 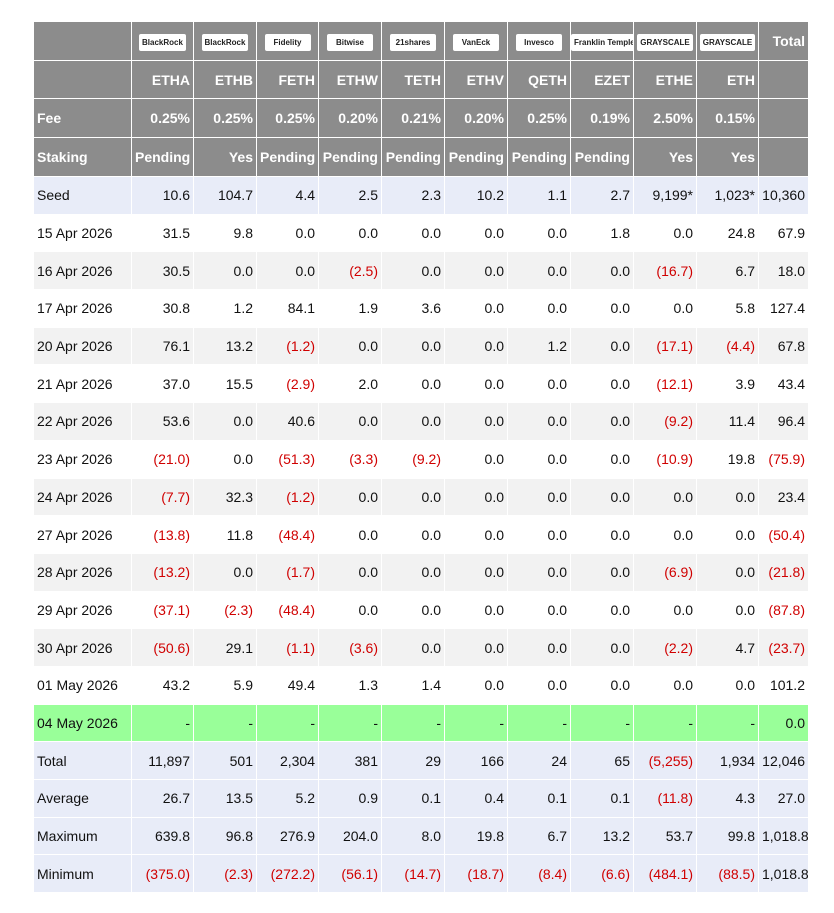 I want to click on cell: 2.5, so click(x=350, y=195).